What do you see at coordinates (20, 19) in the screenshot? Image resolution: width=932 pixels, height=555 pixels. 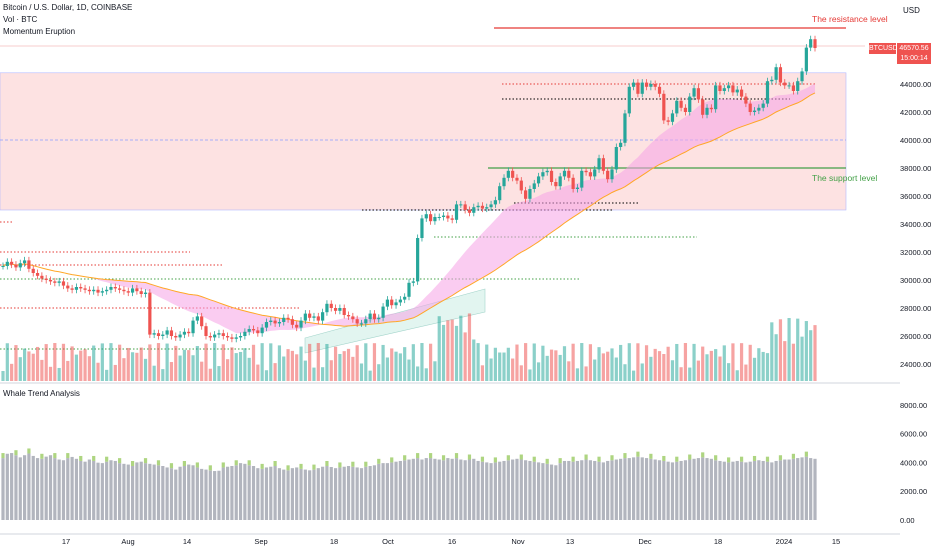 I see `volume-indicator-label: Vol · BTC` at bounding box center [20, 19].